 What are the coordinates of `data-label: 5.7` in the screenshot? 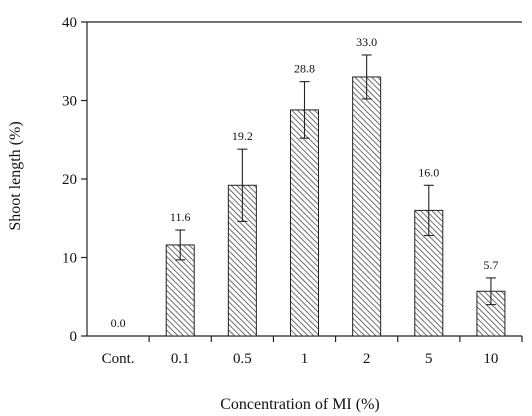 It's located at (490, 265).